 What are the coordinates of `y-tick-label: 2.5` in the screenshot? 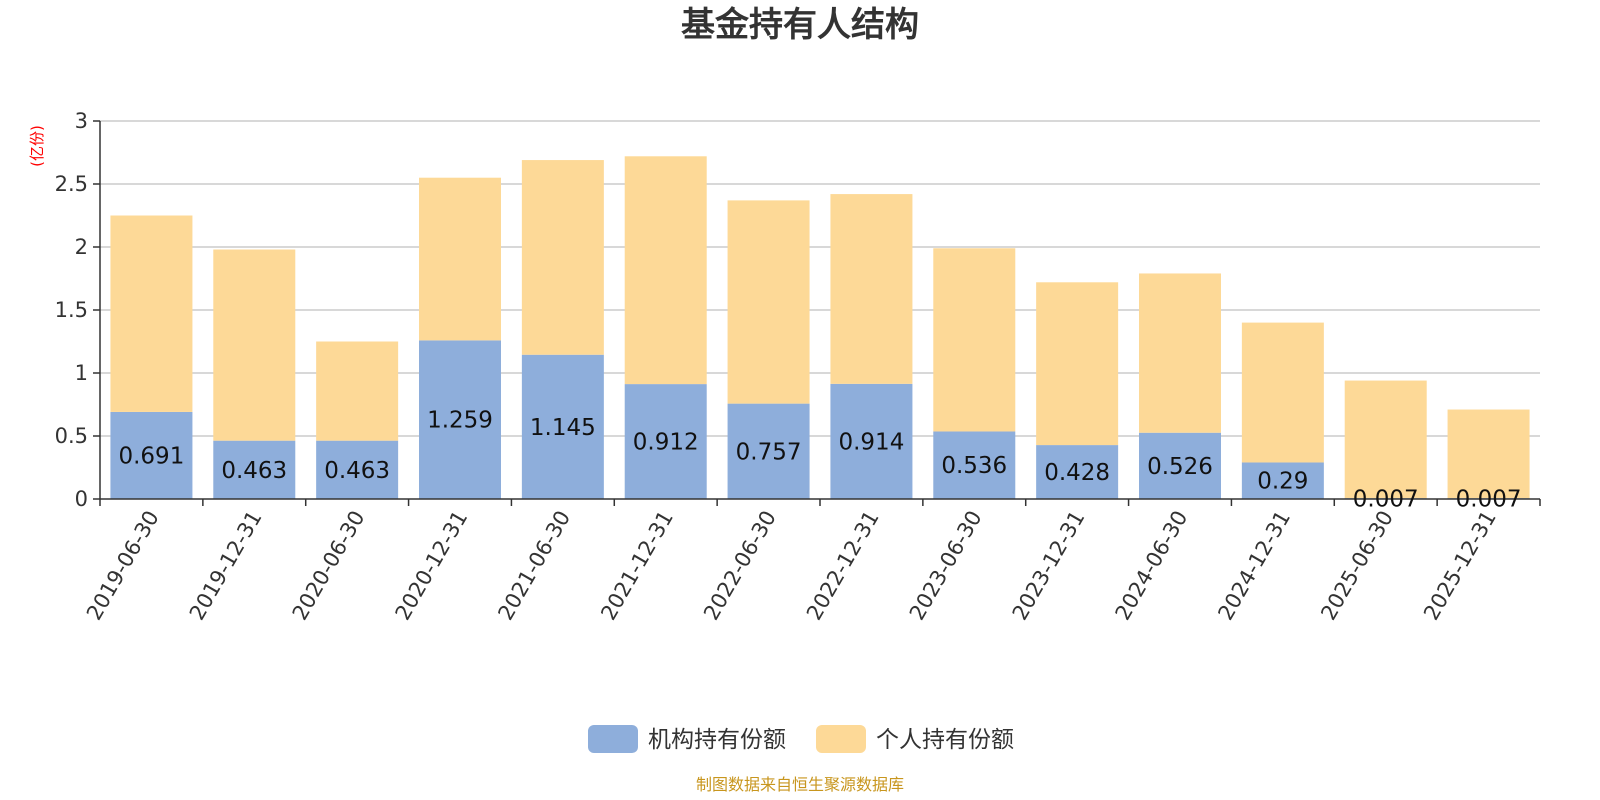 It's located at (71, 184).